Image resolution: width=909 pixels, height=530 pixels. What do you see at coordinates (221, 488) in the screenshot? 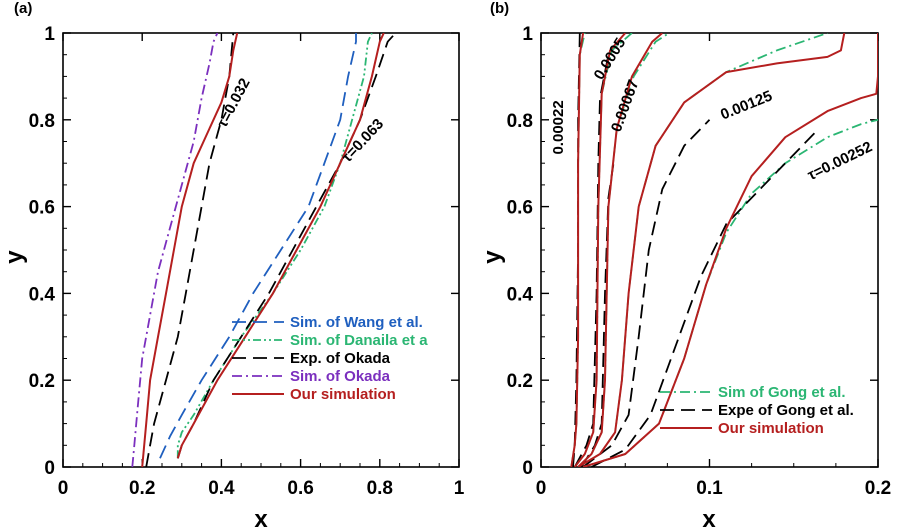
I see `x-tick-label: 0.4` at bounding box center [221, 488].